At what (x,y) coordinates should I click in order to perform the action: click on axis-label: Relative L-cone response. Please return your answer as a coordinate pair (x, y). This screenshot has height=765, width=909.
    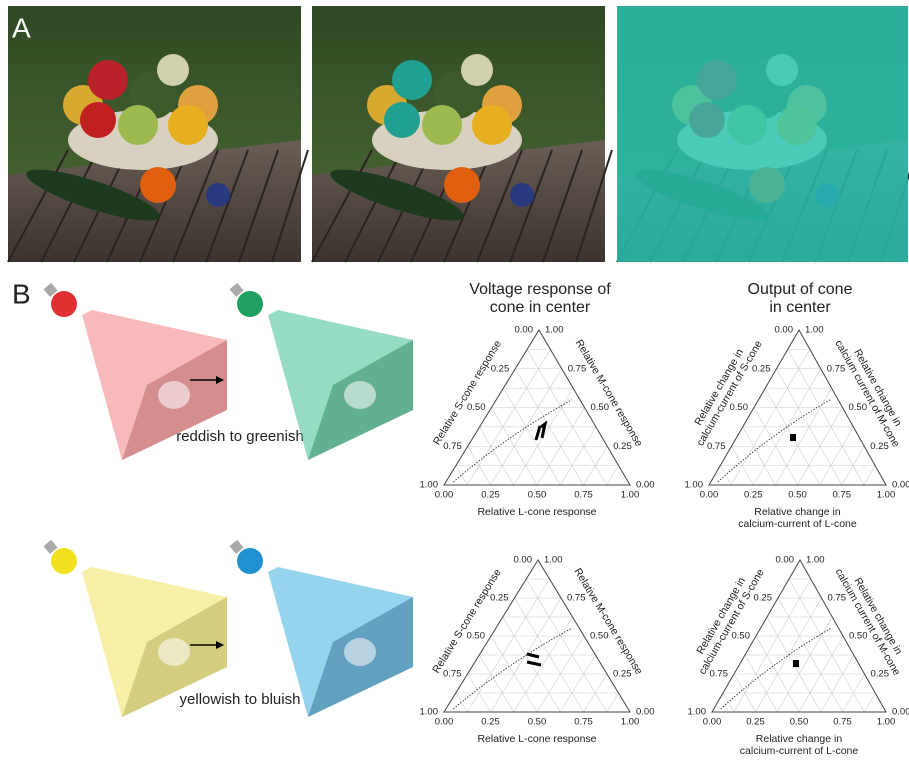
    Looking at the image, I should click on (536, 739).